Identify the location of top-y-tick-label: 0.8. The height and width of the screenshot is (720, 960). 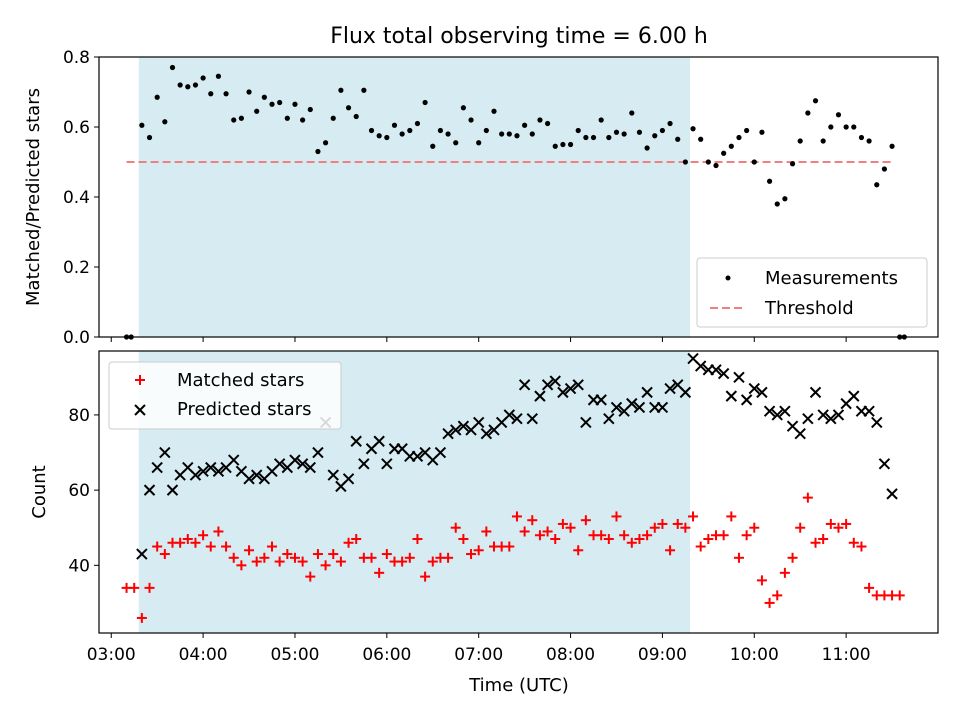
(76, 58).